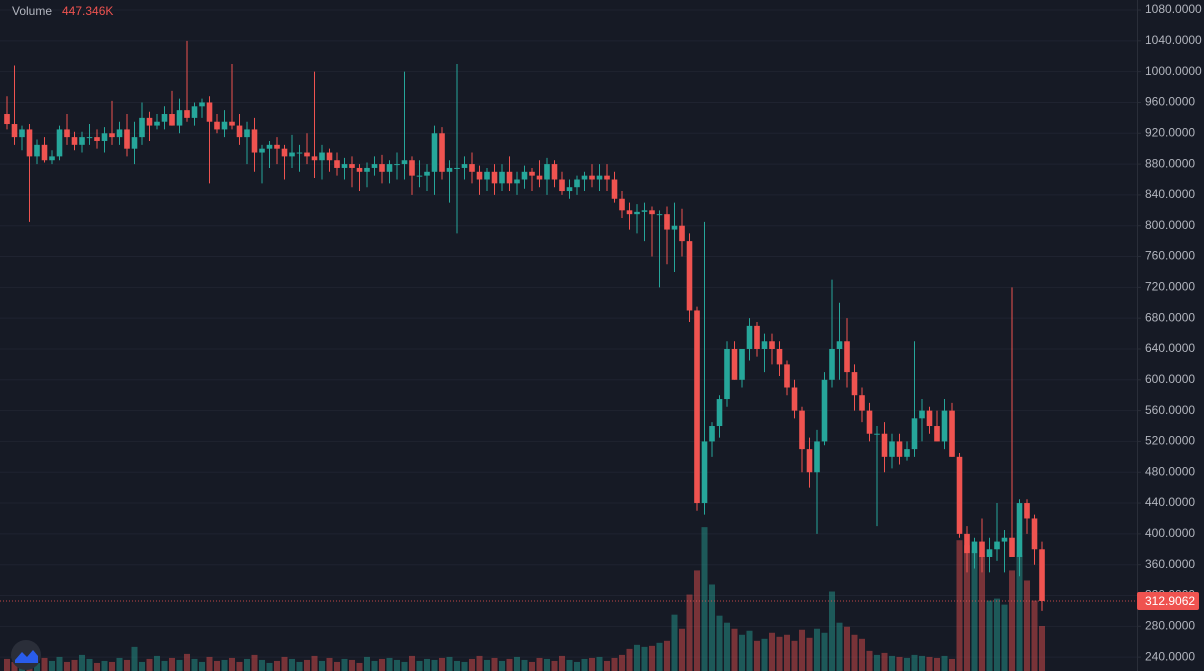  I want to click on y-tick-label: 1080.0000, so click(1173, 9).